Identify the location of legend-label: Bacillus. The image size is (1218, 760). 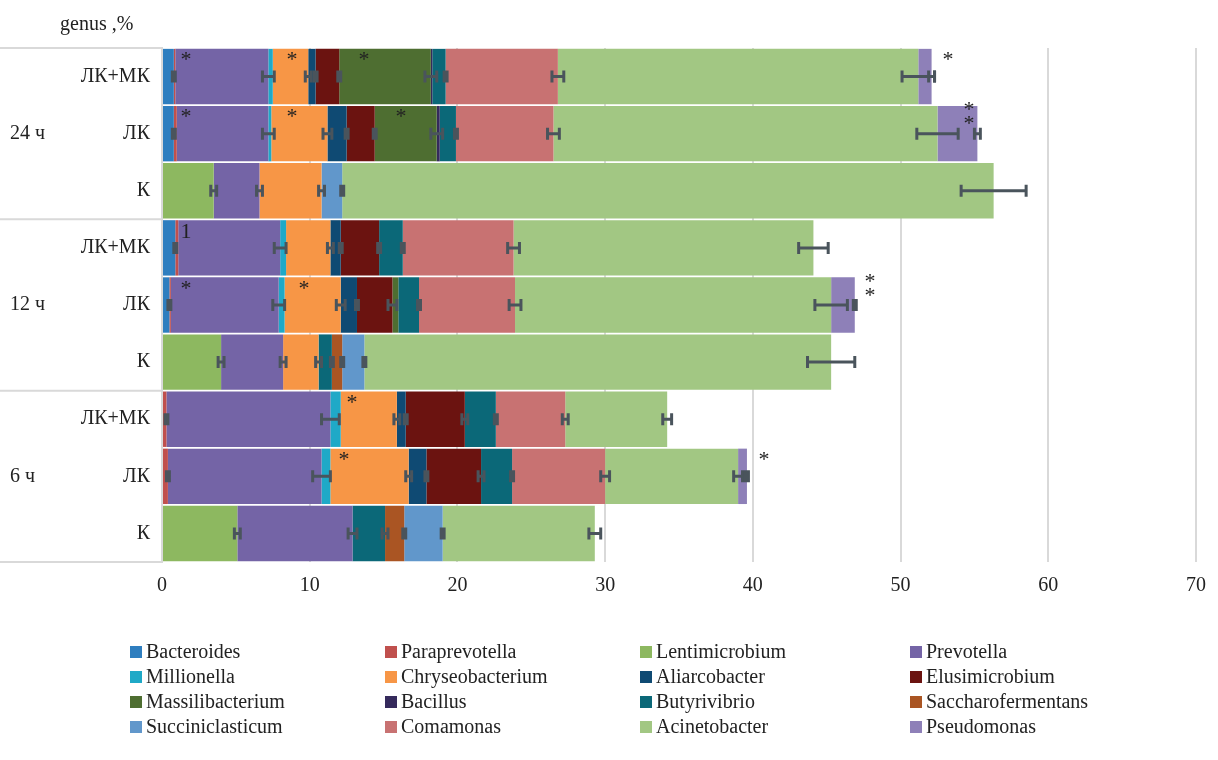
(434, 701).